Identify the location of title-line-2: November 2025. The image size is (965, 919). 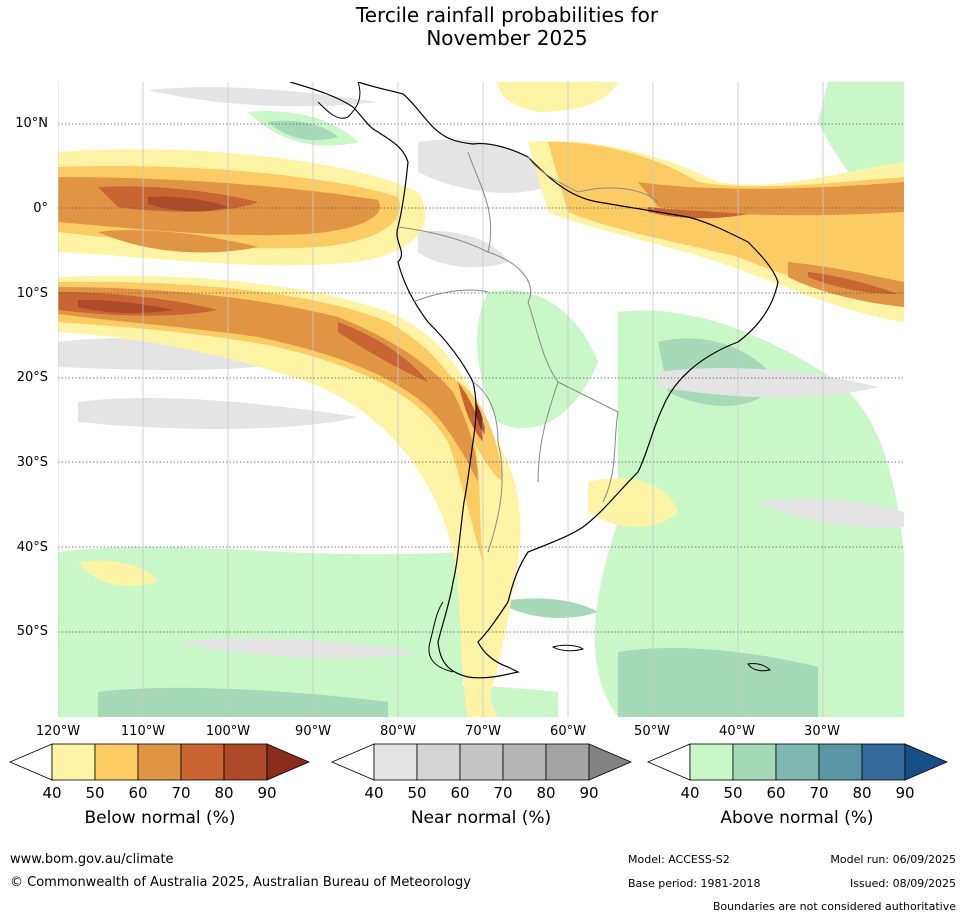
(507, 38).